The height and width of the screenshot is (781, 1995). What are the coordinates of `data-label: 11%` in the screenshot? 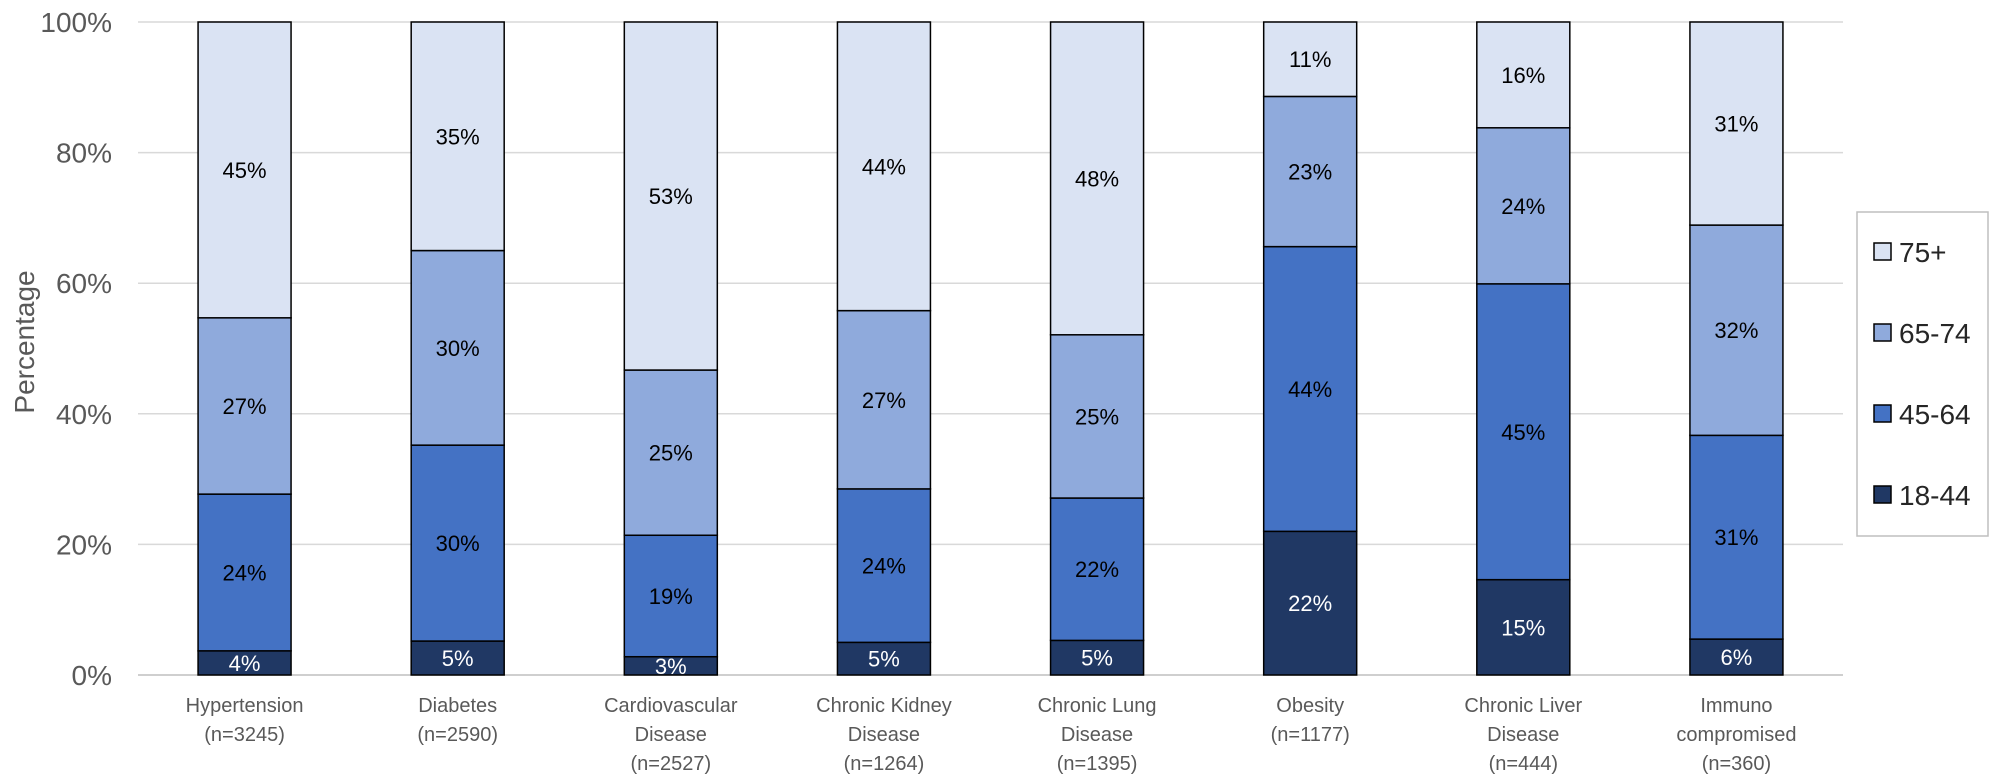 It's located at (1310, 59).